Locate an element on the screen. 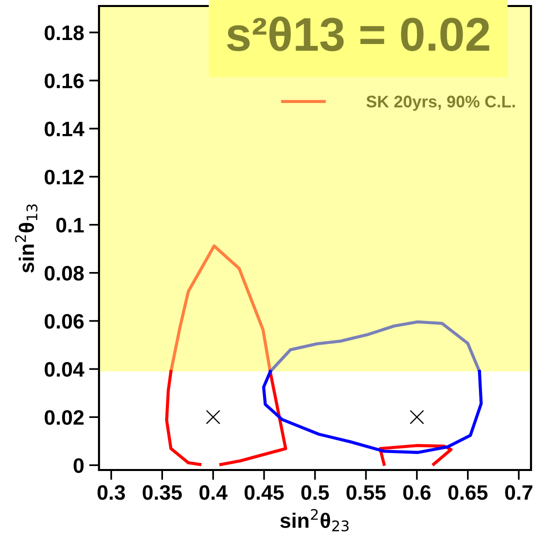 The width and height of the screenshot is (536, 543). x-tick-label: 0.55 is located at coordinates (366, 492).